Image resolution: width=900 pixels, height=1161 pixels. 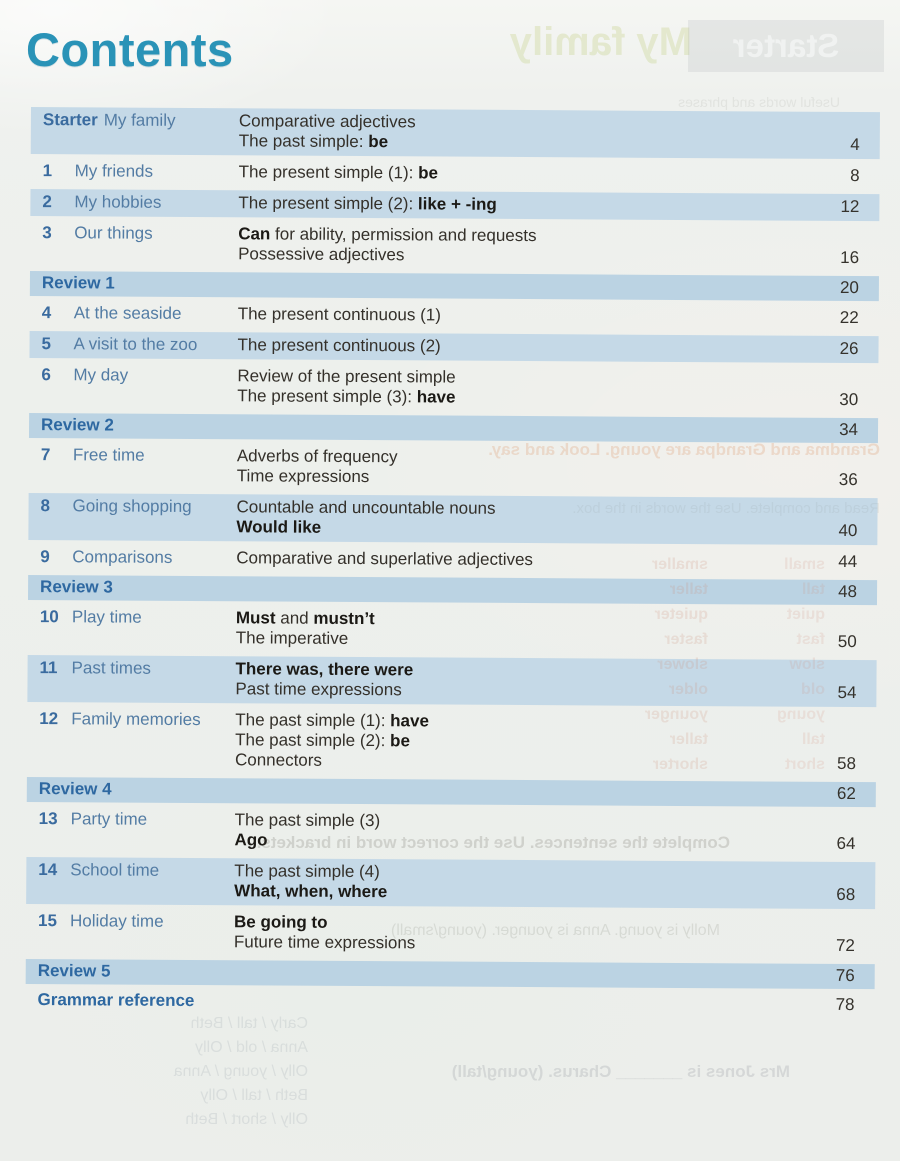 What do you see at coordinates (531, 316) in the screenshot?
I see `grammar-topics: The present continuous (1)` at bounding box center [531, 316].